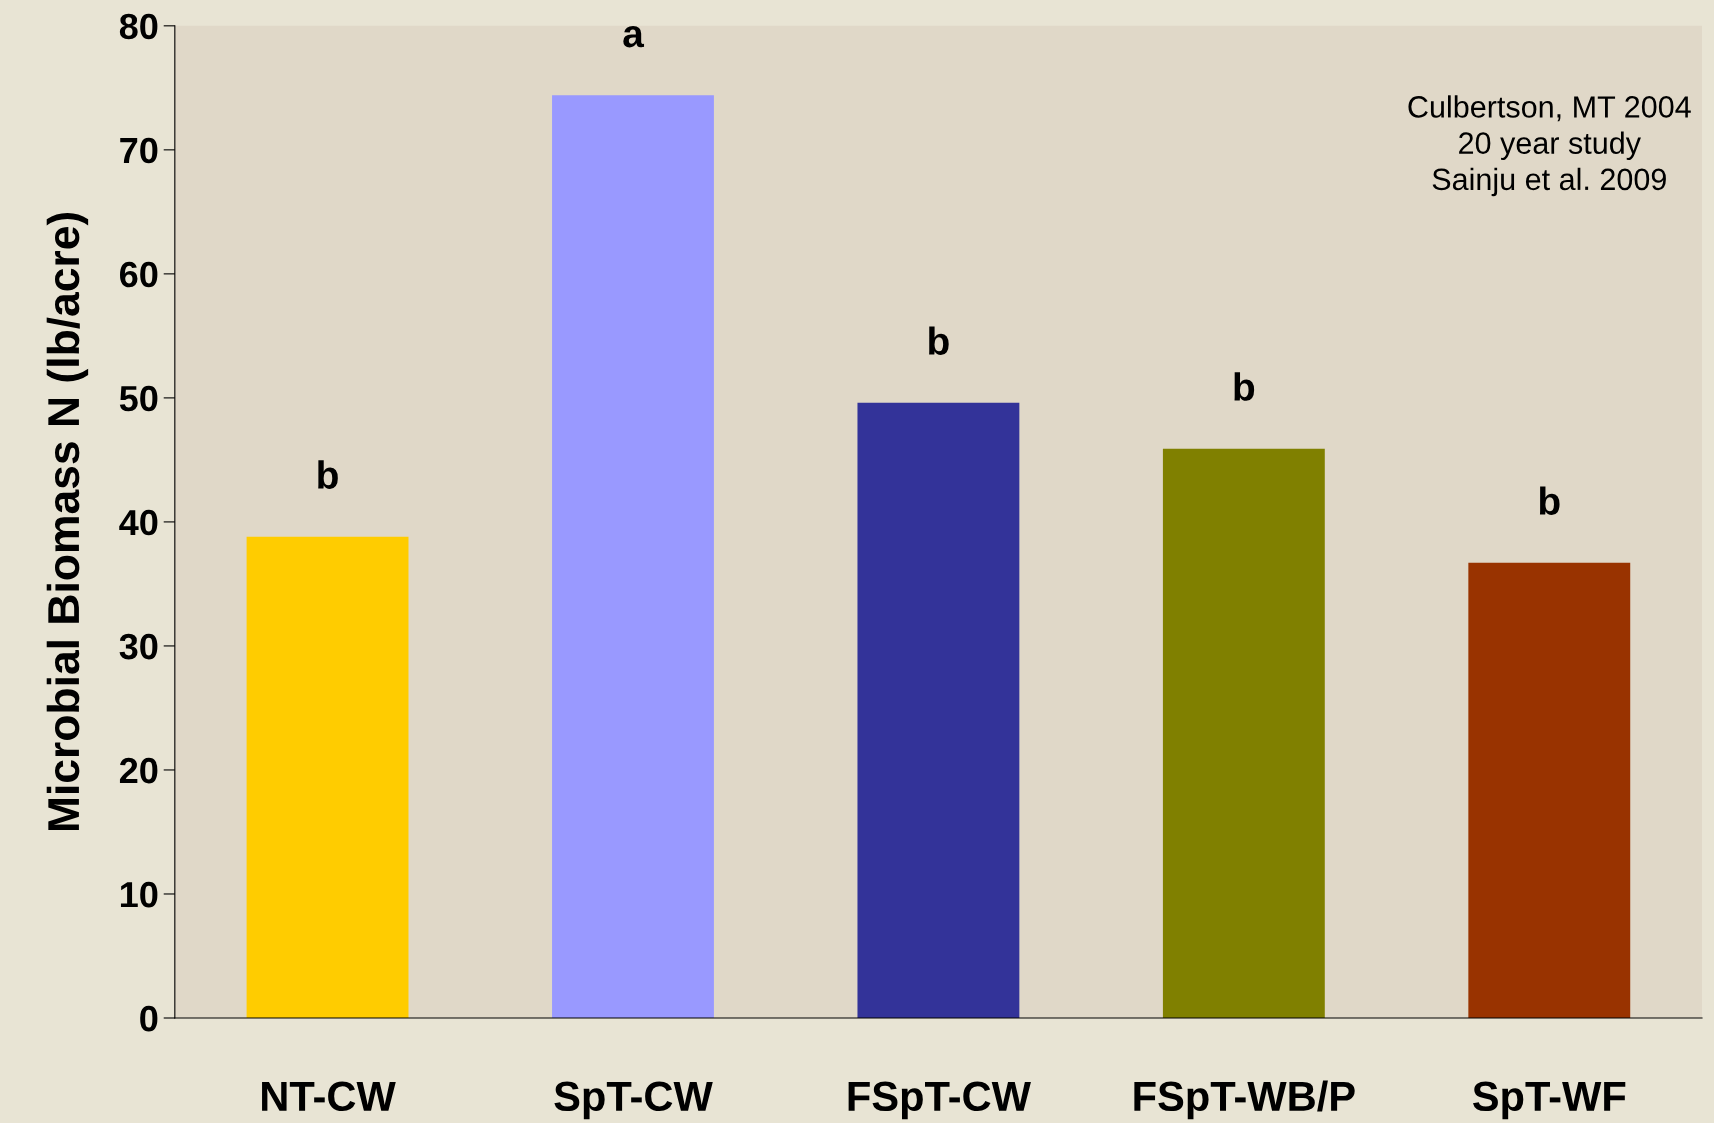 Image resolution: width=1714 pixels, height=1123 pixels. Describe the element at coordinates (139, 274) in the screenshot. I see `y-tick-label: 60` at that location.